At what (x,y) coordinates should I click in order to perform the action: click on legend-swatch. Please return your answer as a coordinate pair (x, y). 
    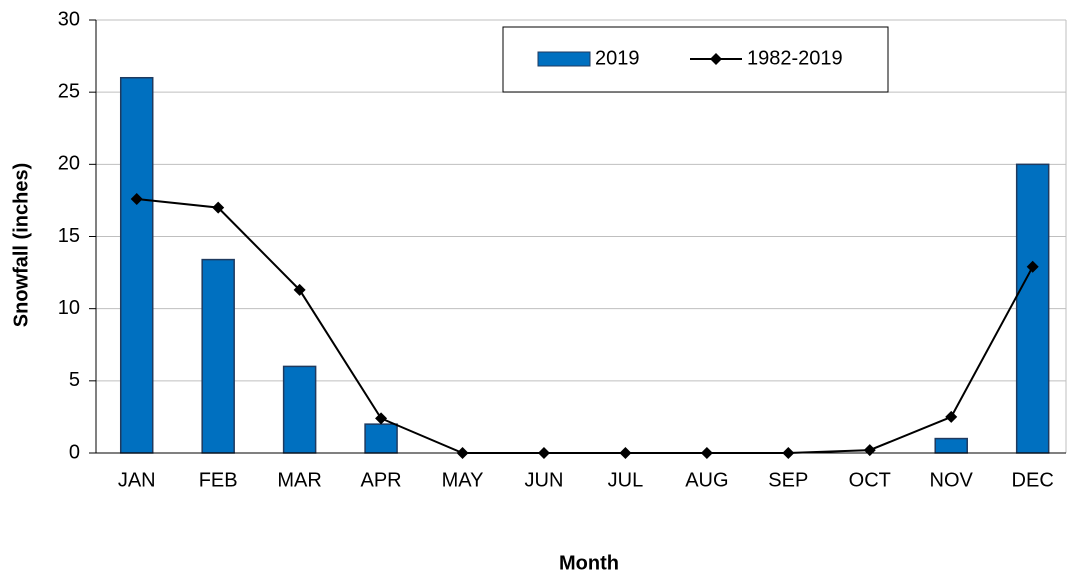
    Looking at the image, I should click on (564, 59).